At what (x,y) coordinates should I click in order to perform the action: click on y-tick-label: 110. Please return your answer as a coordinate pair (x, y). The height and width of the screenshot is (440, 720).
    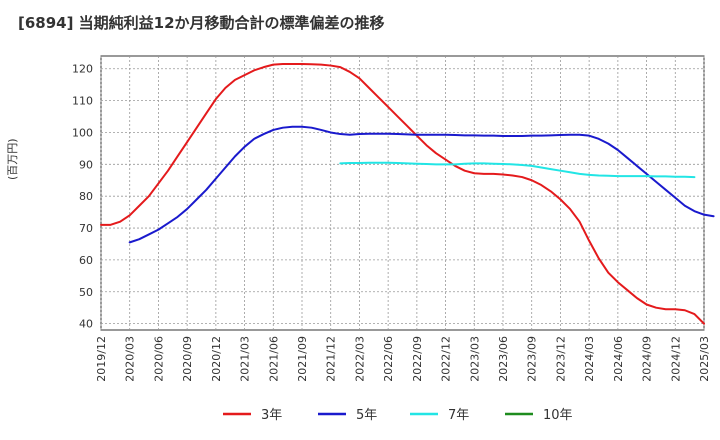
    Looking at the image, I should click on (82, 101).